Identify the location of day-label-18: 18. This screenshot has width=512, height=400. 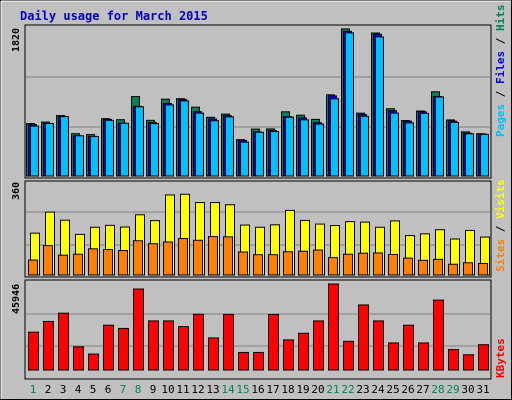
(287, 389).